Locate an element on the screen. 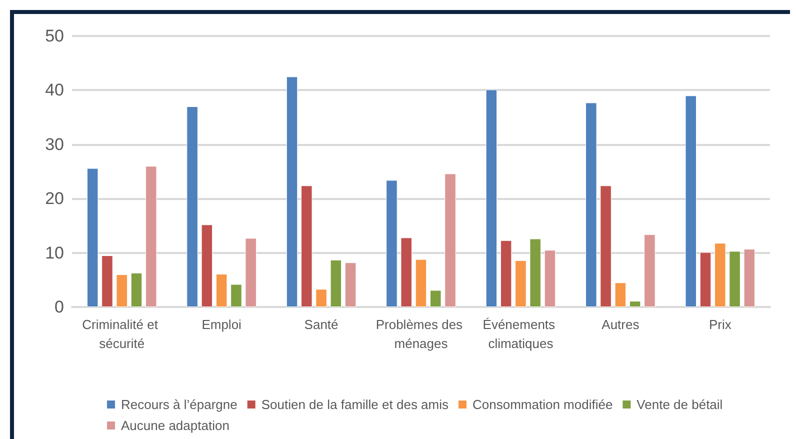  legend-label: Aucune adaptation is located at coordinates (175, 425).